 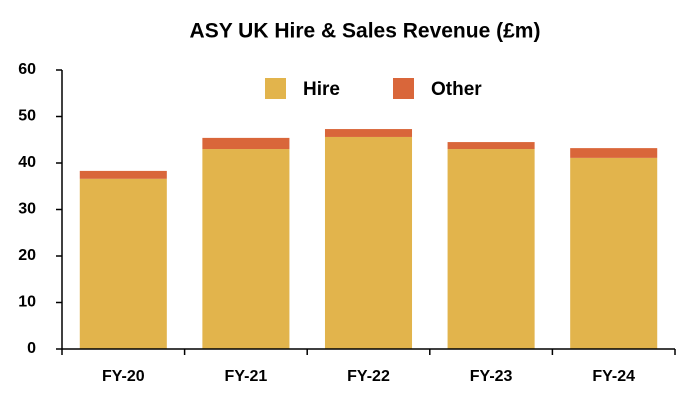 I want to click on y-tick-label: 50, so click(x=27, y=116).